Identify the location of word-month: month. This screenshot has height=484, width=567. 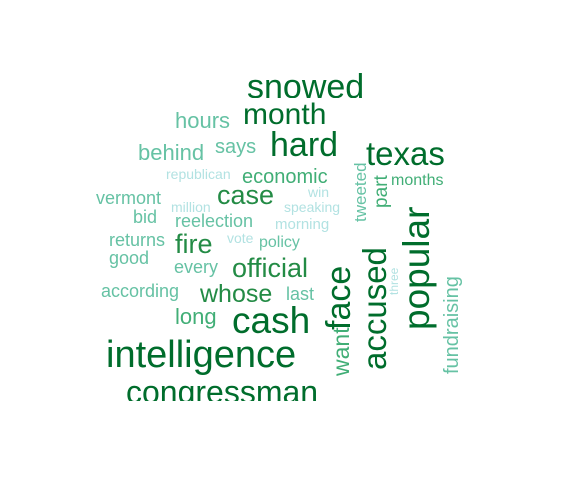
(284, 114).